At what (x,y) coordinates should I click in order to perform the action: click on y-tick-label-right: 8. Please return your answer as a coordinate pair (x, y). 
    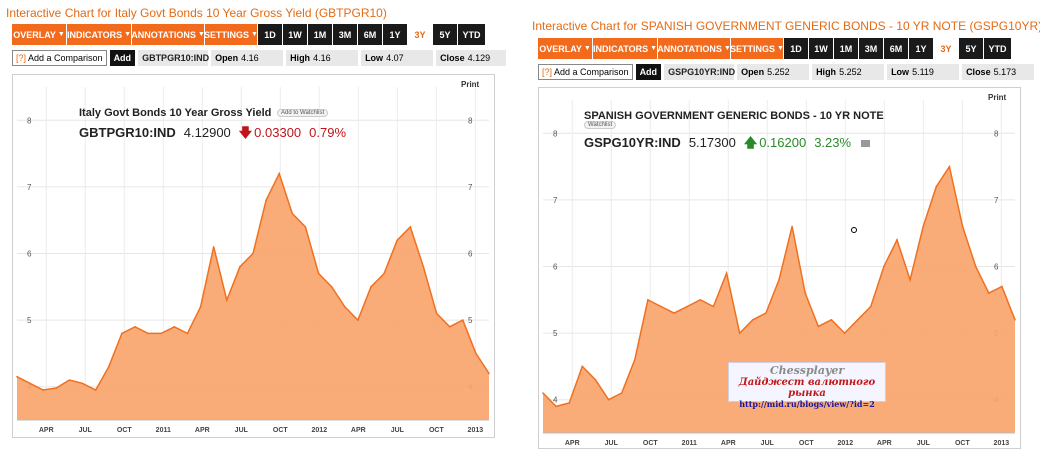
    Looking at the image, I should click on (996, 133).